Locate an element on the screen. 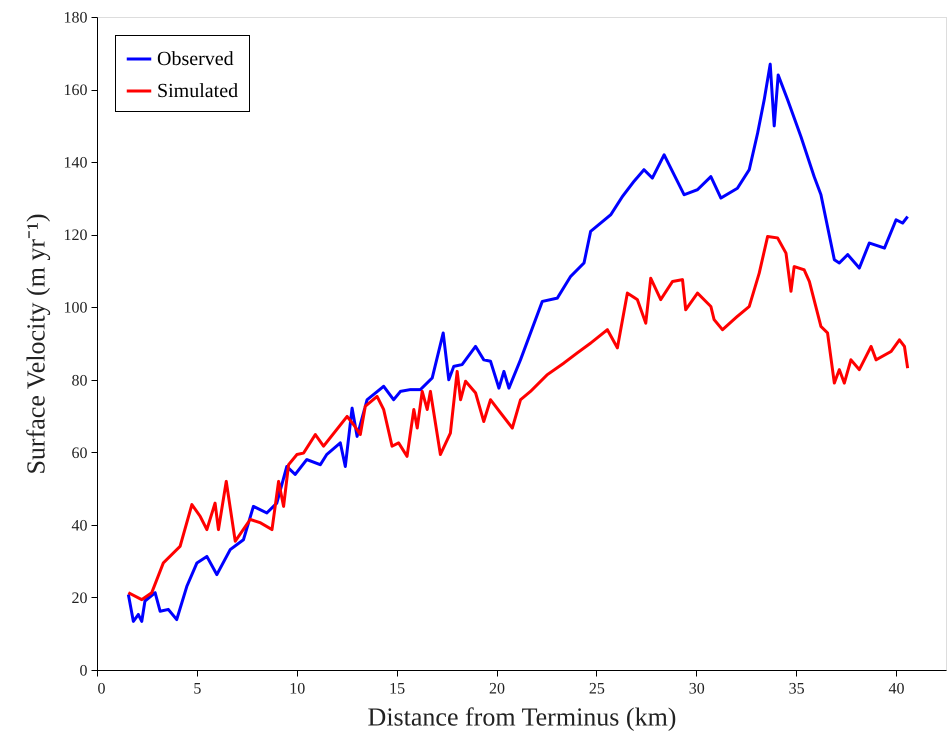 This screenshot has height=744, width=948. x-tick-label: 0 is located at coordinates (102, 689).